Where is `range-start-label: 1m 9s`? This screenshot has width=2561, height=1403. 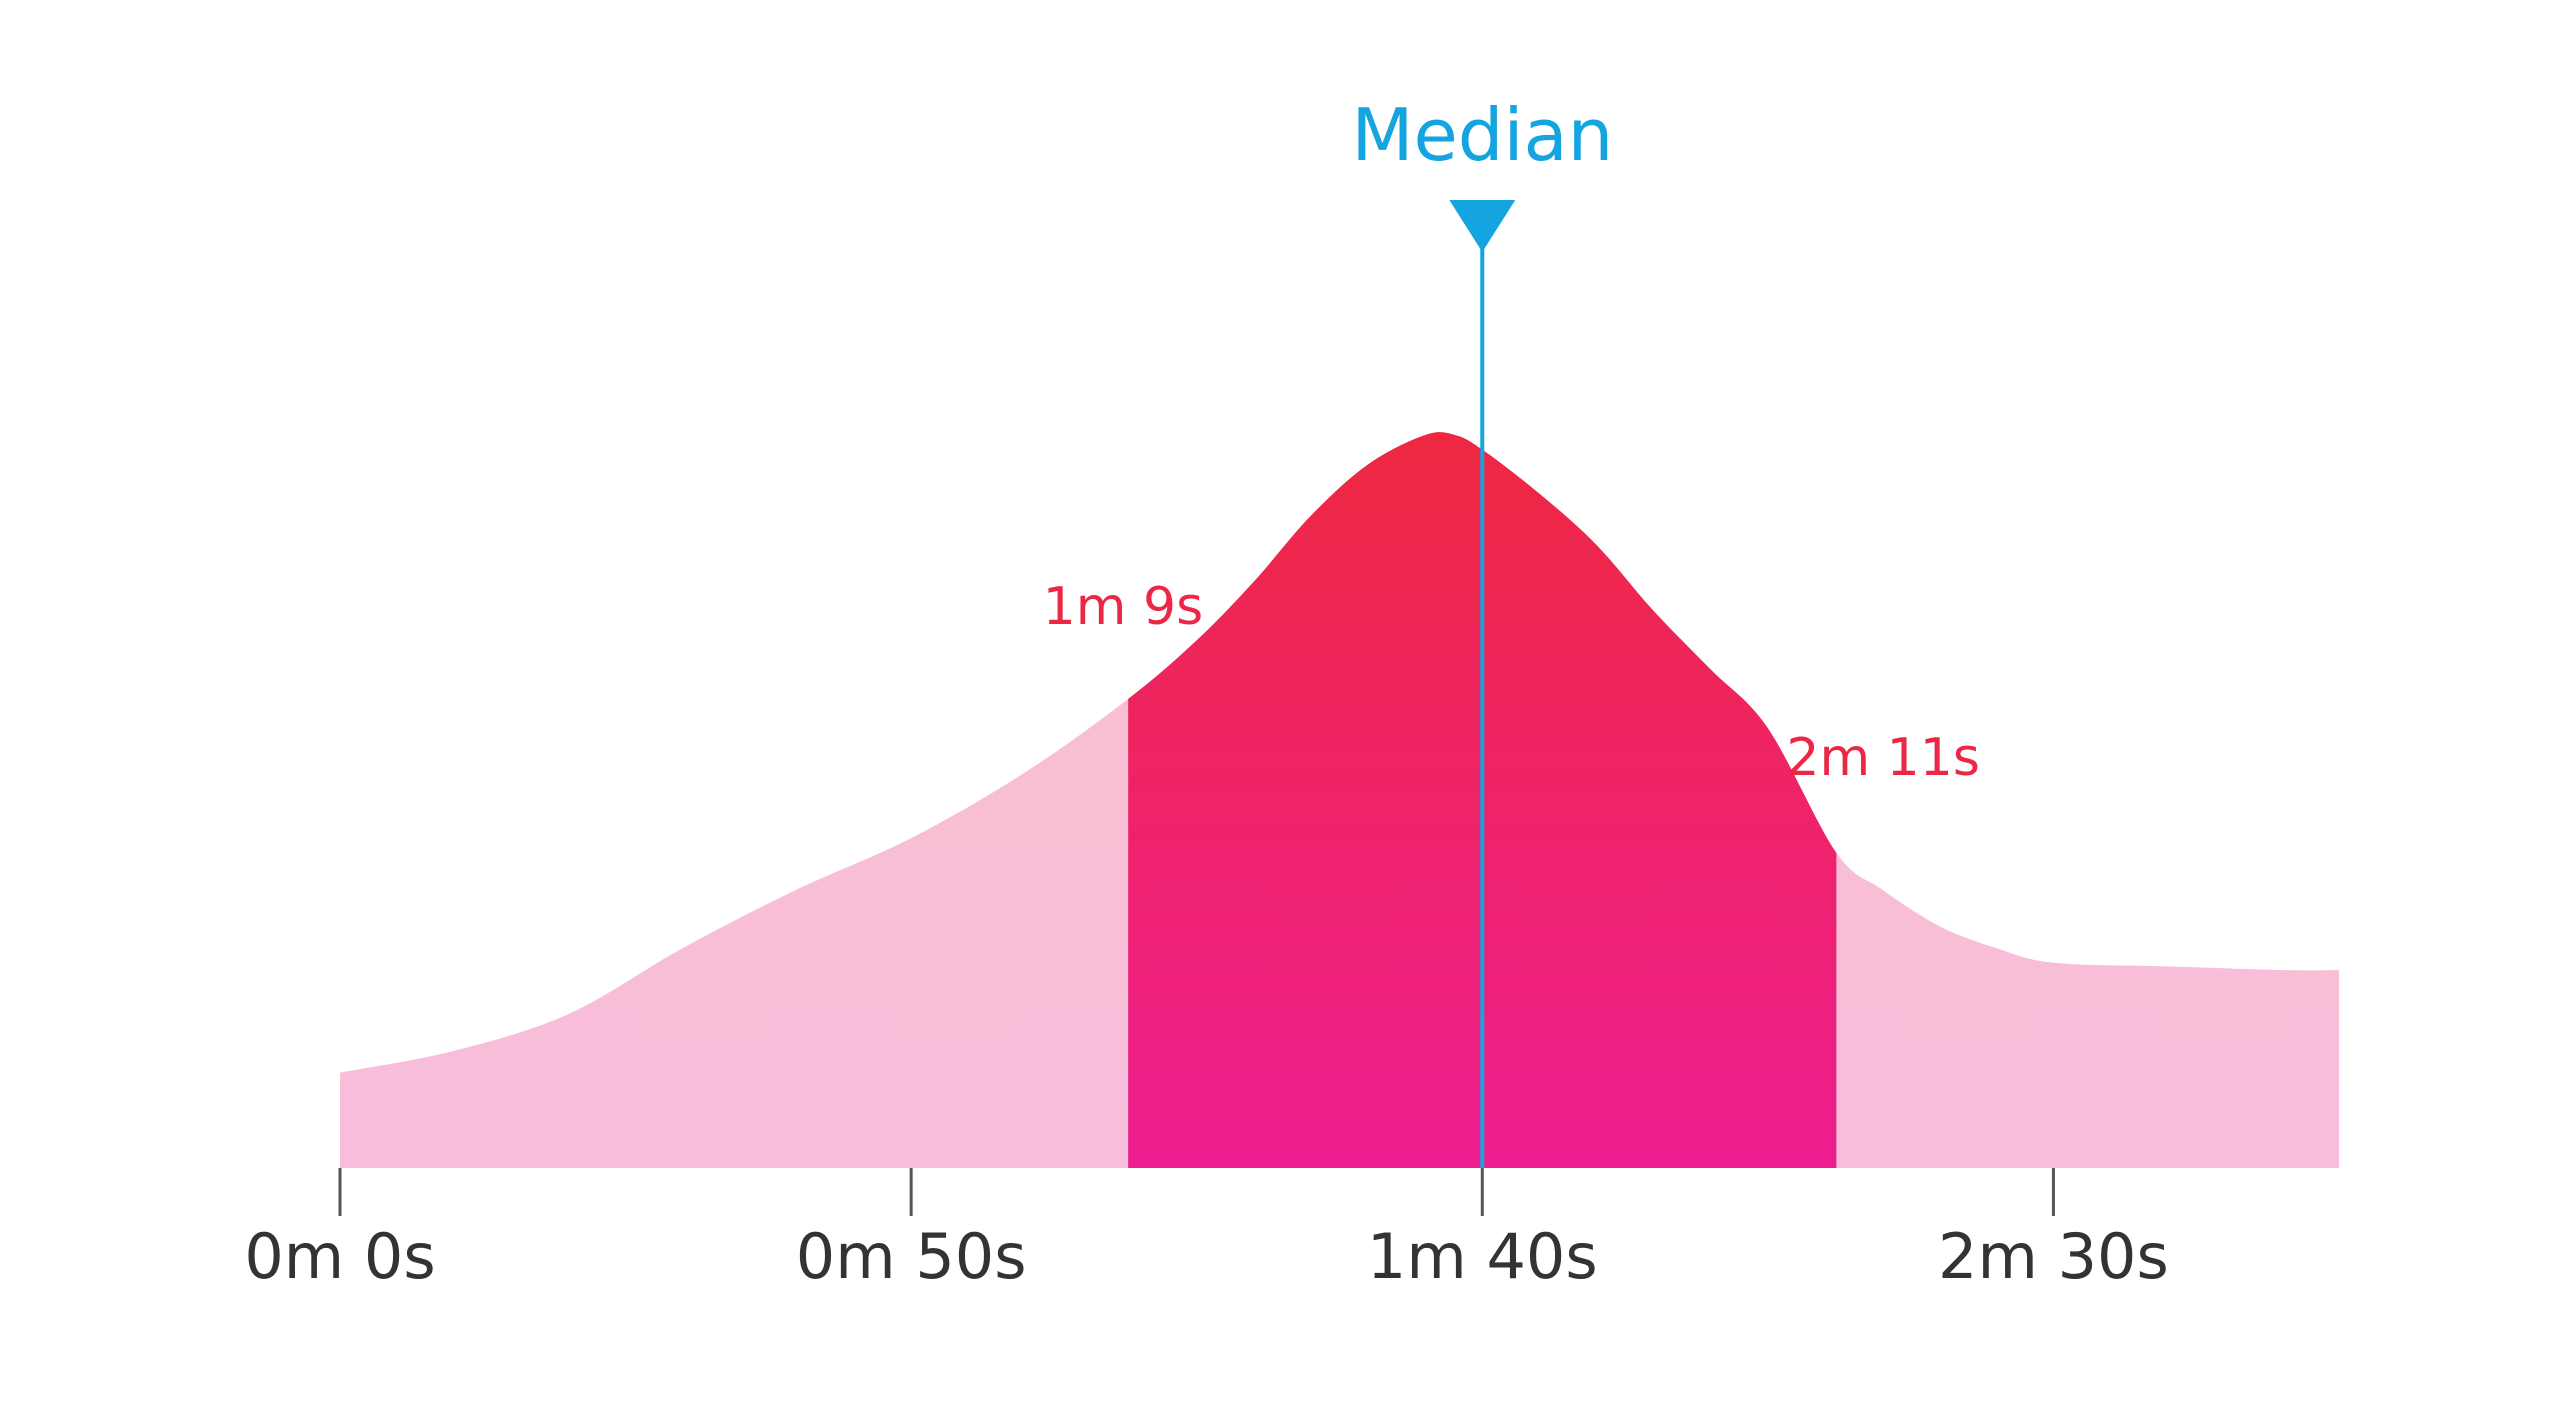
range-start-label: 1m 9s is located at coordinates (1123, 607).